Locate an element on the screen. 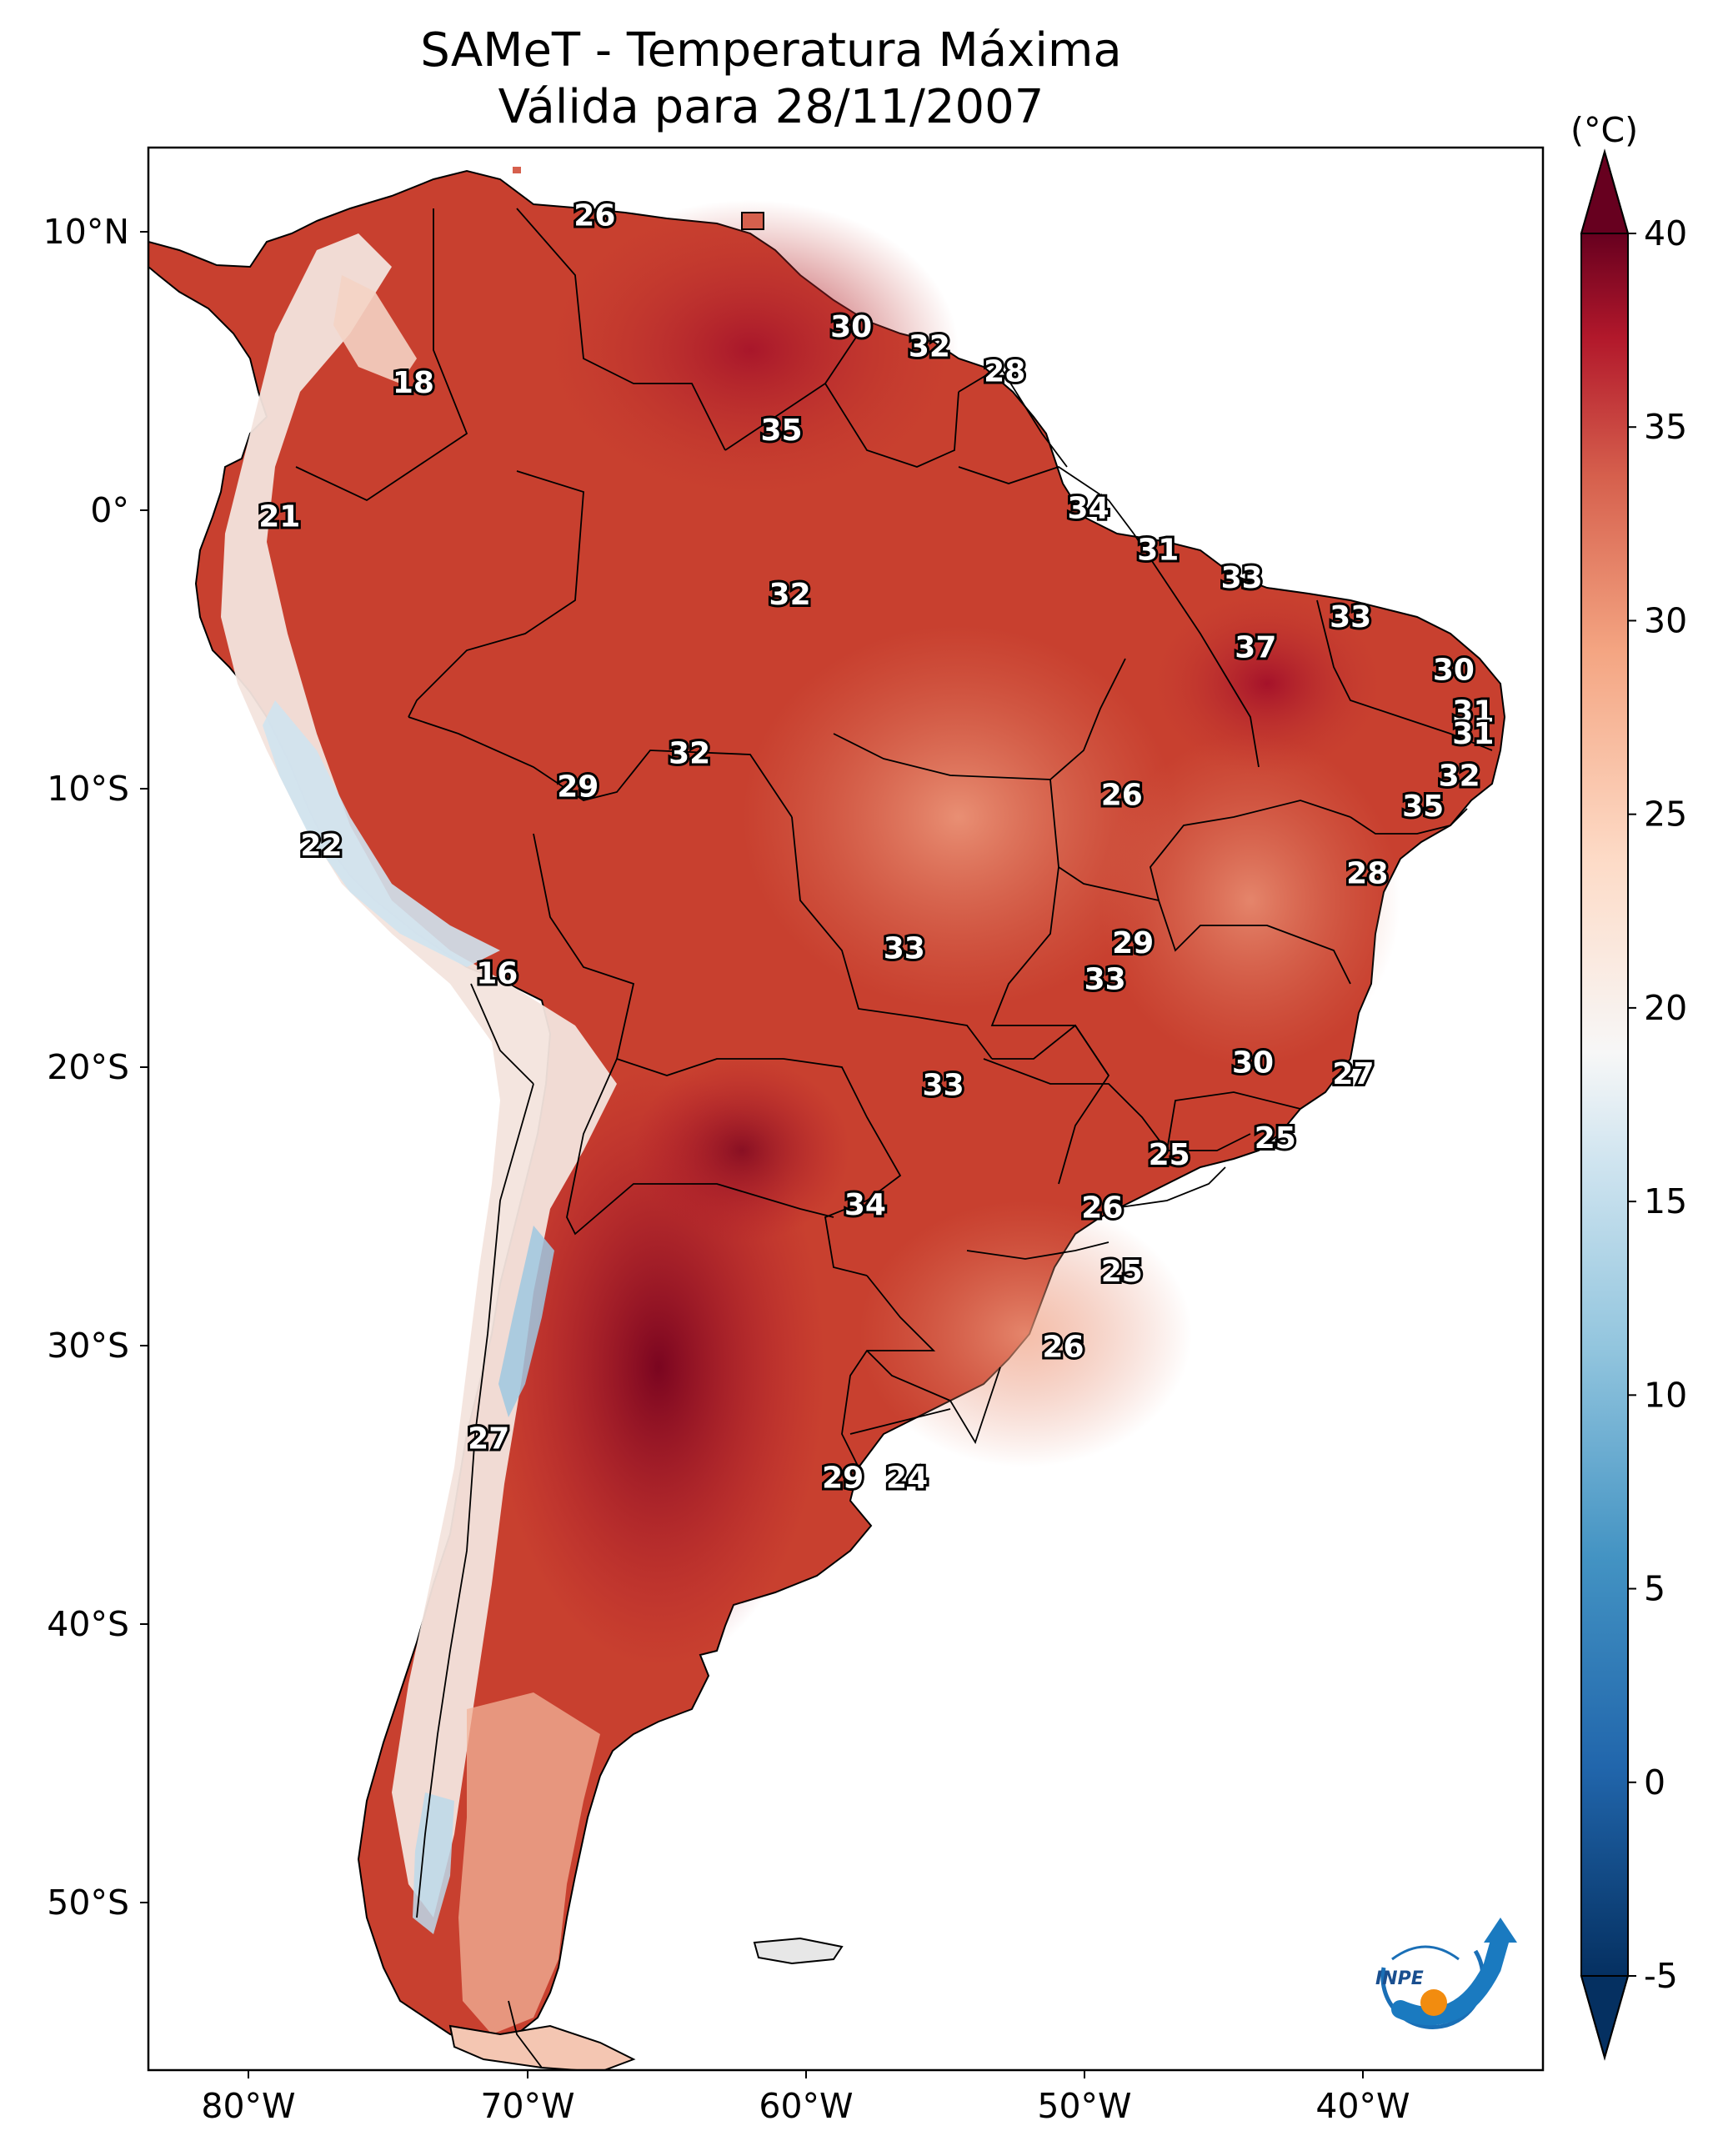  map-title: SAMeT - Temperatura Máxima is located at coordinates (771, 51).